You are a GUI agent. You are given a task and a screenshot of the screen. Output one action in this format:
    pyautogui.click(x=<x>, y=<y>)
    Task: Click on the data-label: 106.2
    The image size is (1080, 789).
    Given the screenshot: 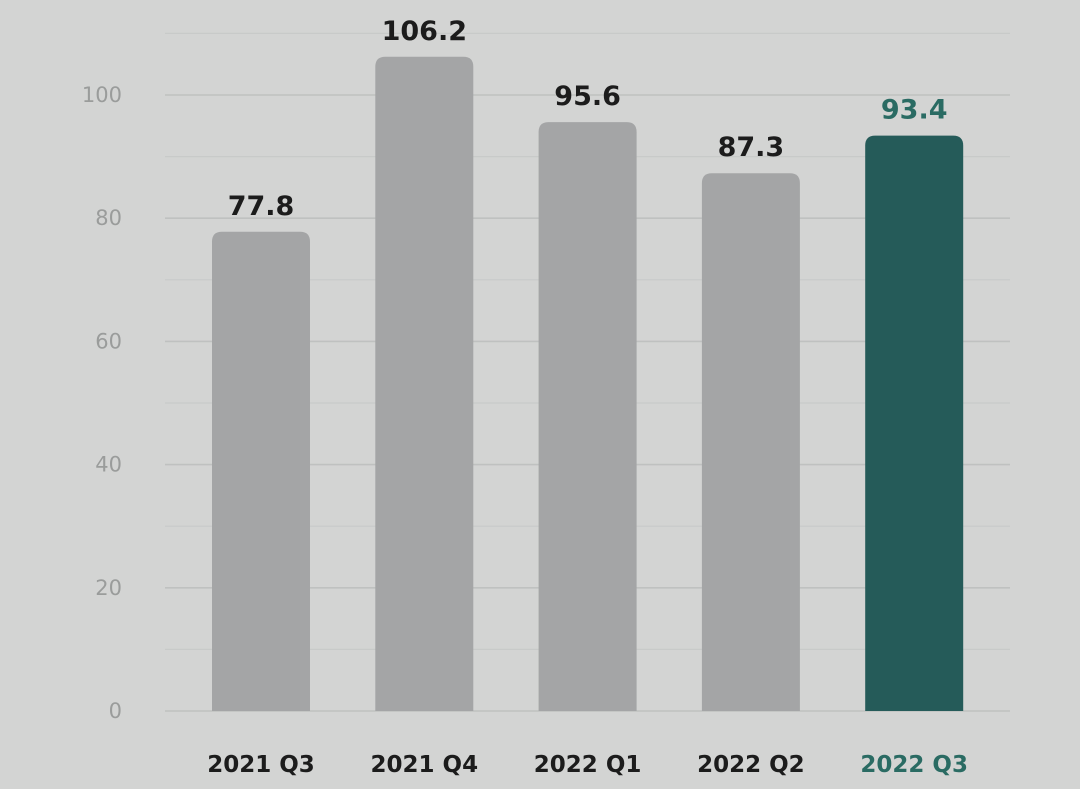 What is the action you would take?
    pyautogui.click(x=424, y=31)
    